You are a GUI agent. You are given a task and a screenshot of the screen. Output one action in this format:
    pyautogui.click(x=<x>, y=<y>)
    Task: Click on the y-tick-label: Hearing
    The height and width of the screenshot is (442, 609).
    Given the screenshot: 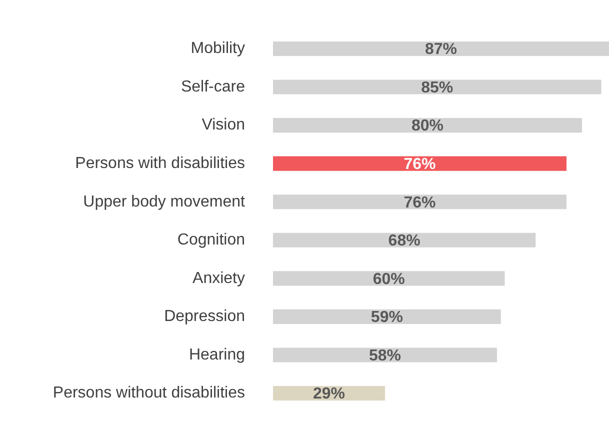 What is the action you would take?
    pyautogui.click(x=216, y=355)
    